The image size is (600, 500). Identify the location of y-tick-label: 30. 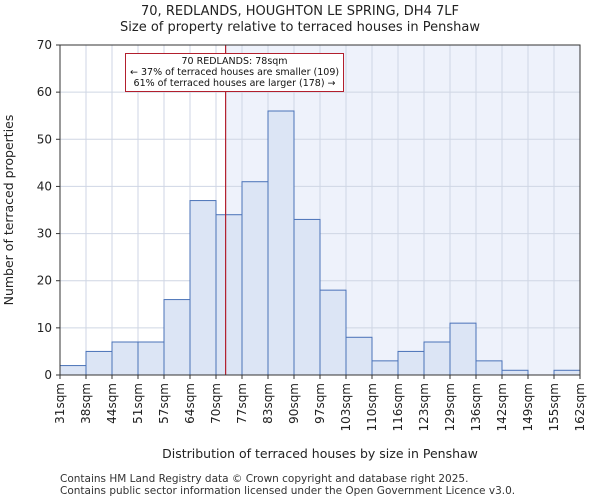
(44, 234).